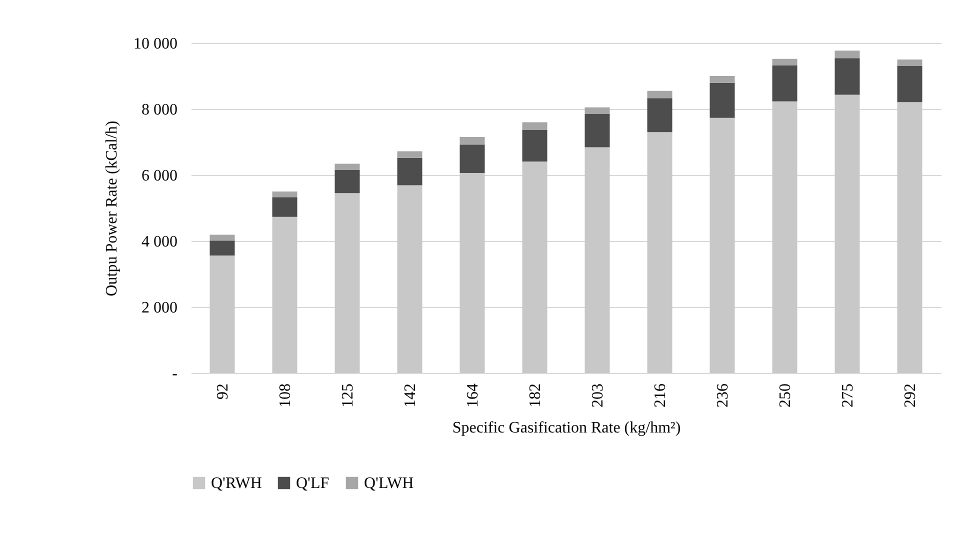  Describe the element at coordinates (473, 396) in the screenshot. I see `x-tick-label: 164` at that location.